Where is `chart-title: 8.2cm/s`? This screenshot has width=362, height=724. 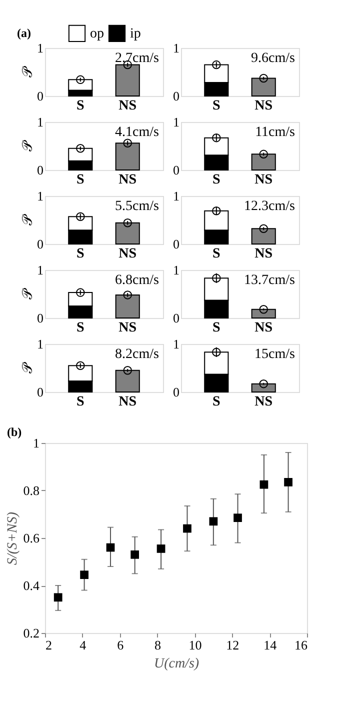 chart-title: 8.2cm/s is located at coordinates (137, 354).